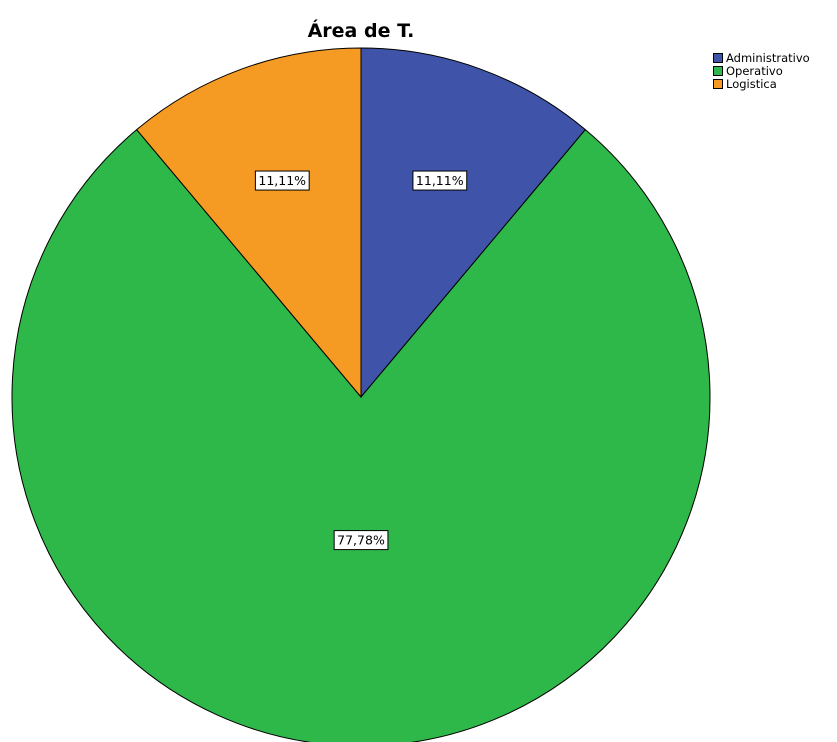  I want to click on legend-label: Logistica, so click(751, 83).